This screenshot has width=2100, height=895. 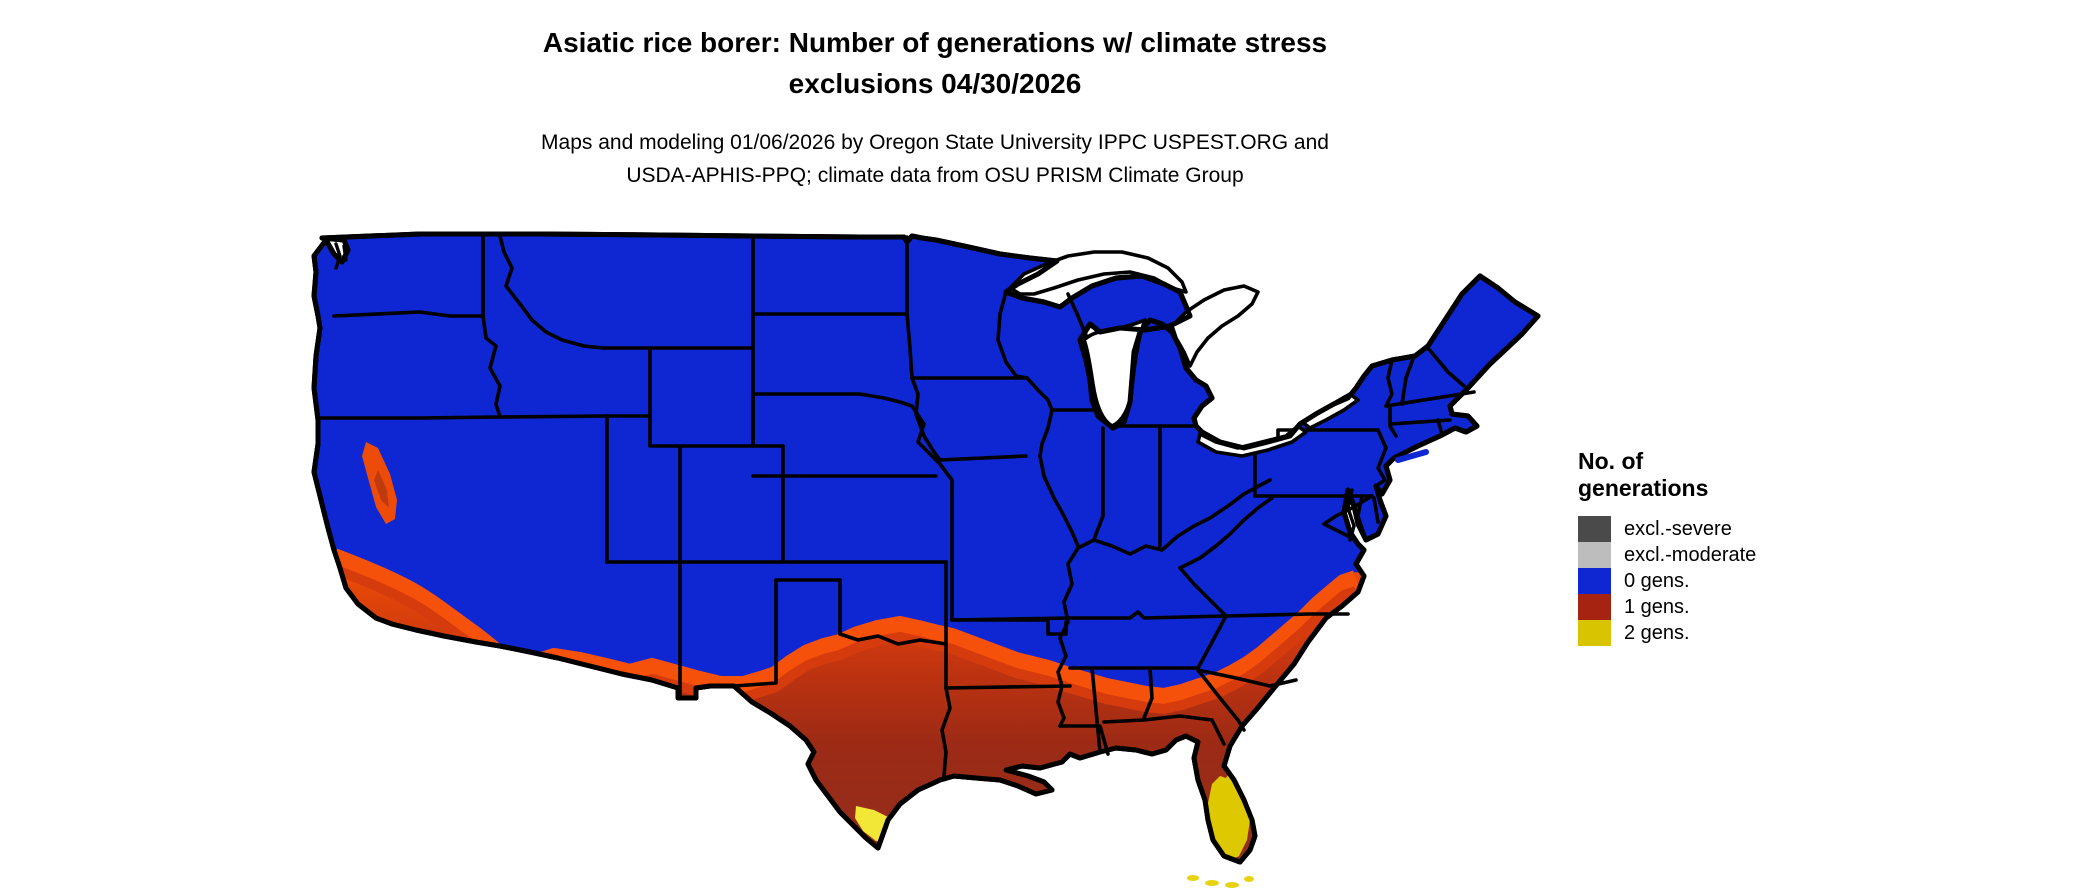 I want to click on legend-label: 0 gens., so click(x=1657, y=581).